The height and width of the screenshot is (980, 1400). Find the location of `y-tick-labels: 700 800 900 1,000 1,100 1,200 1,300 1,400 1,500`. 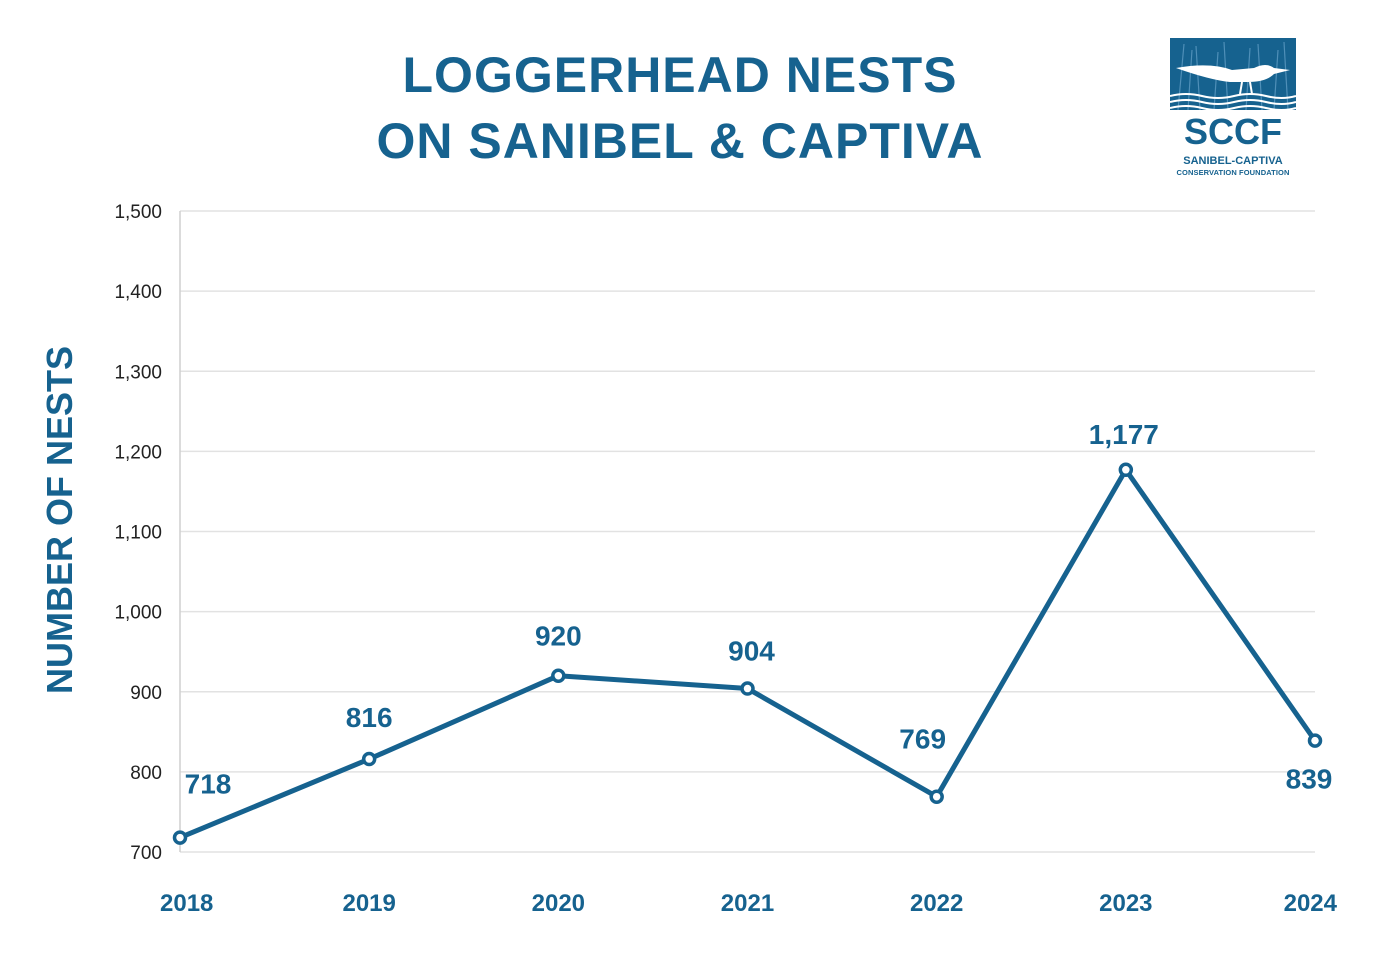

y-tick-labels: 700 800 900 1,000 1,100 1,200 1,300 1,400 1,500 is located at coordinates (138, 533).